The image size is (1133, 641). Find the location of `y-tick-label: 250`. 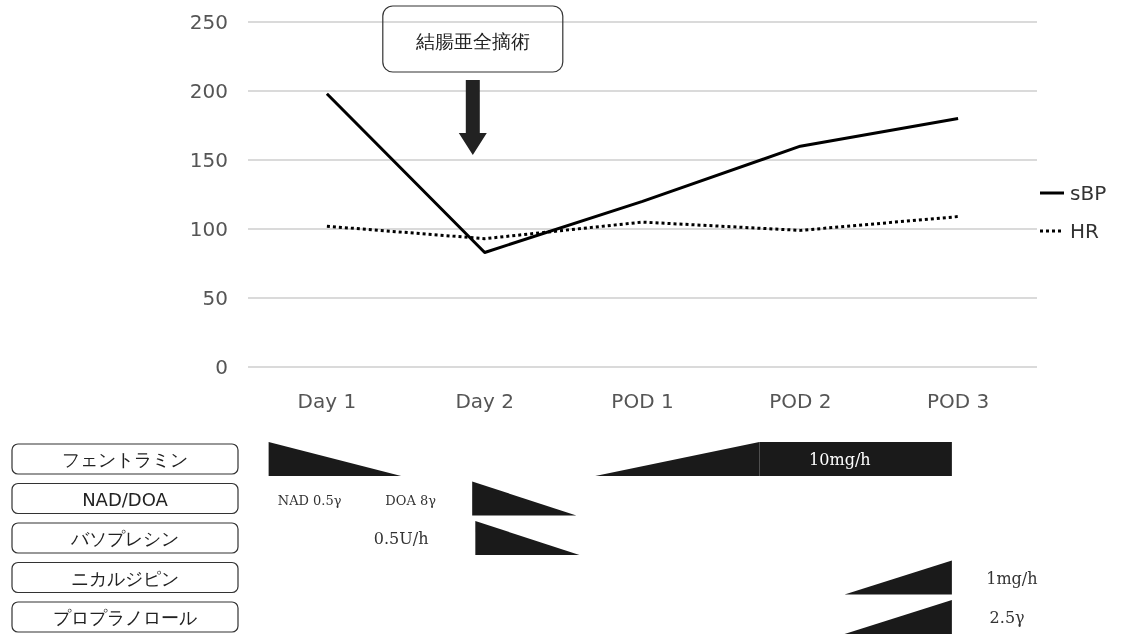

y-tick-label: 250 is located at coordinates (208, 22).